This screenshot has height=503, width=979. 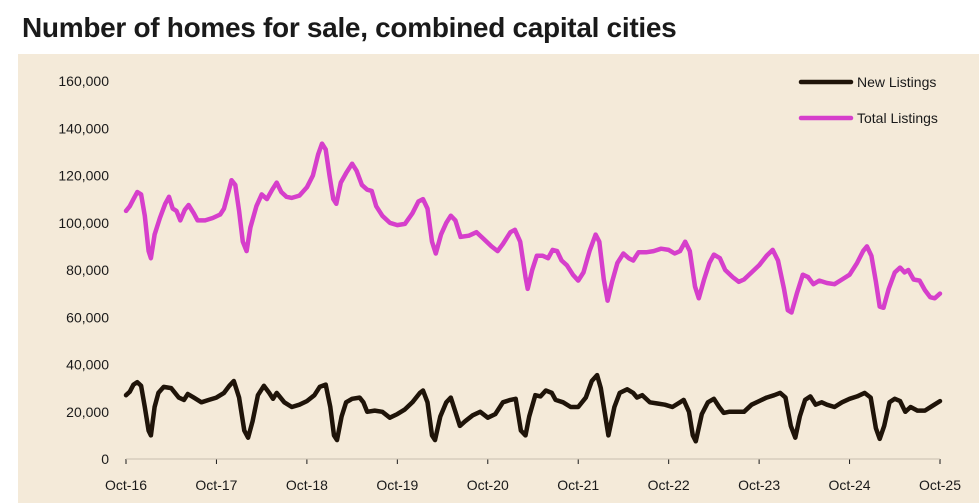 What do you see at coordinates (87, 412) in the screenshot?
I see `y-tick-label: 20,000` at bounding box center [87, 412].